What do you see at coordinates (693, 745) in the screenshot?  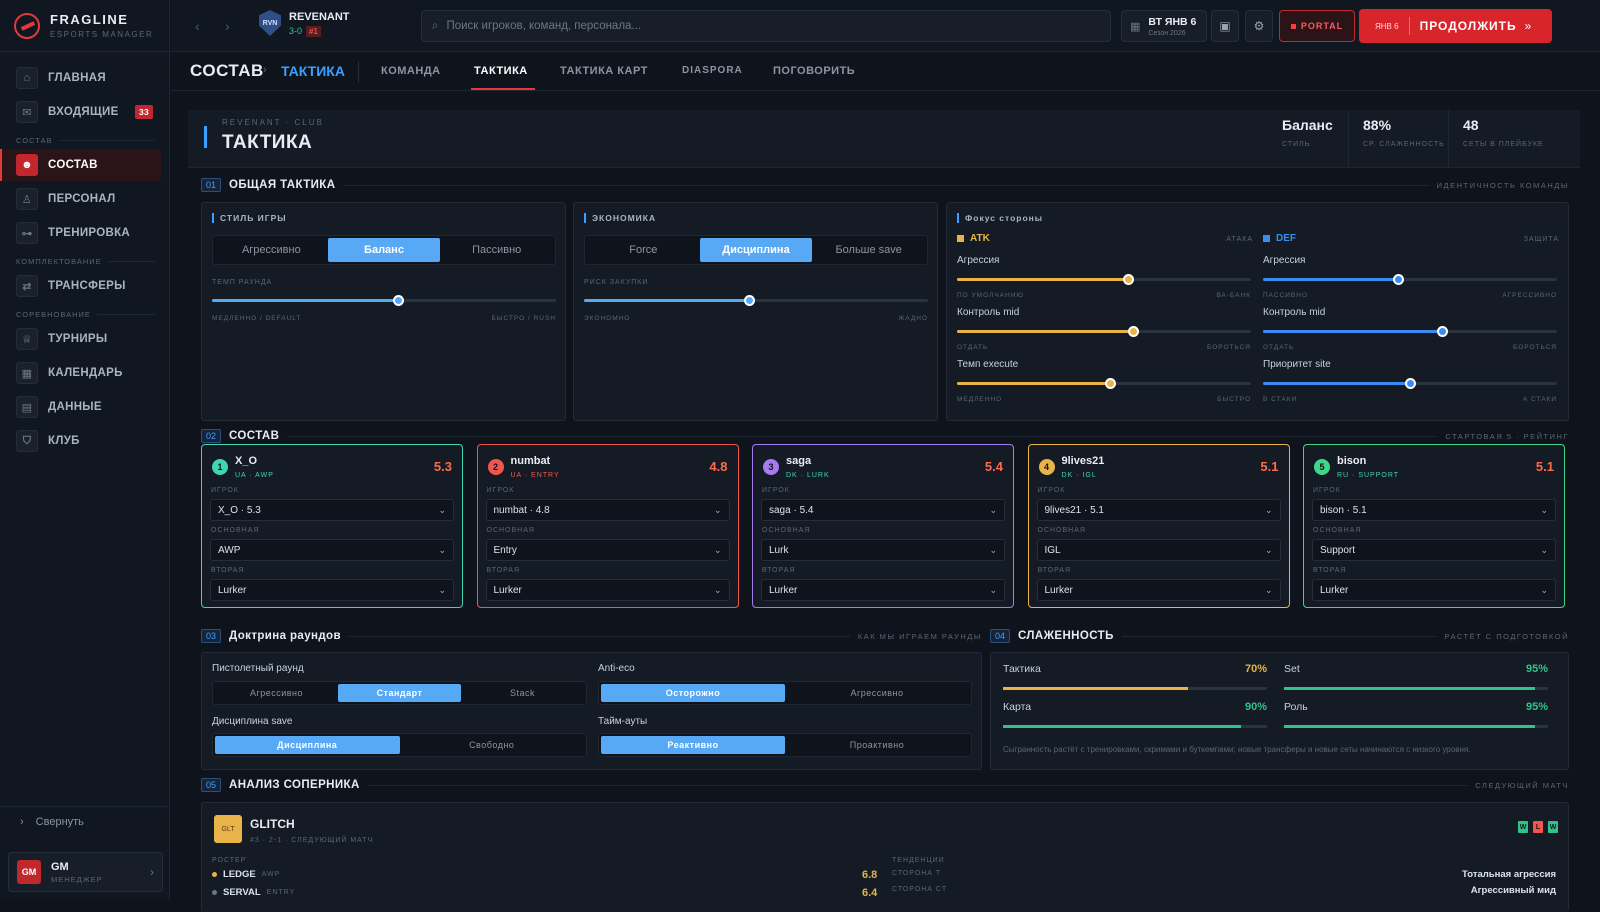 I see `option-reactive: Реактивно` at bounding box center [693, 745].